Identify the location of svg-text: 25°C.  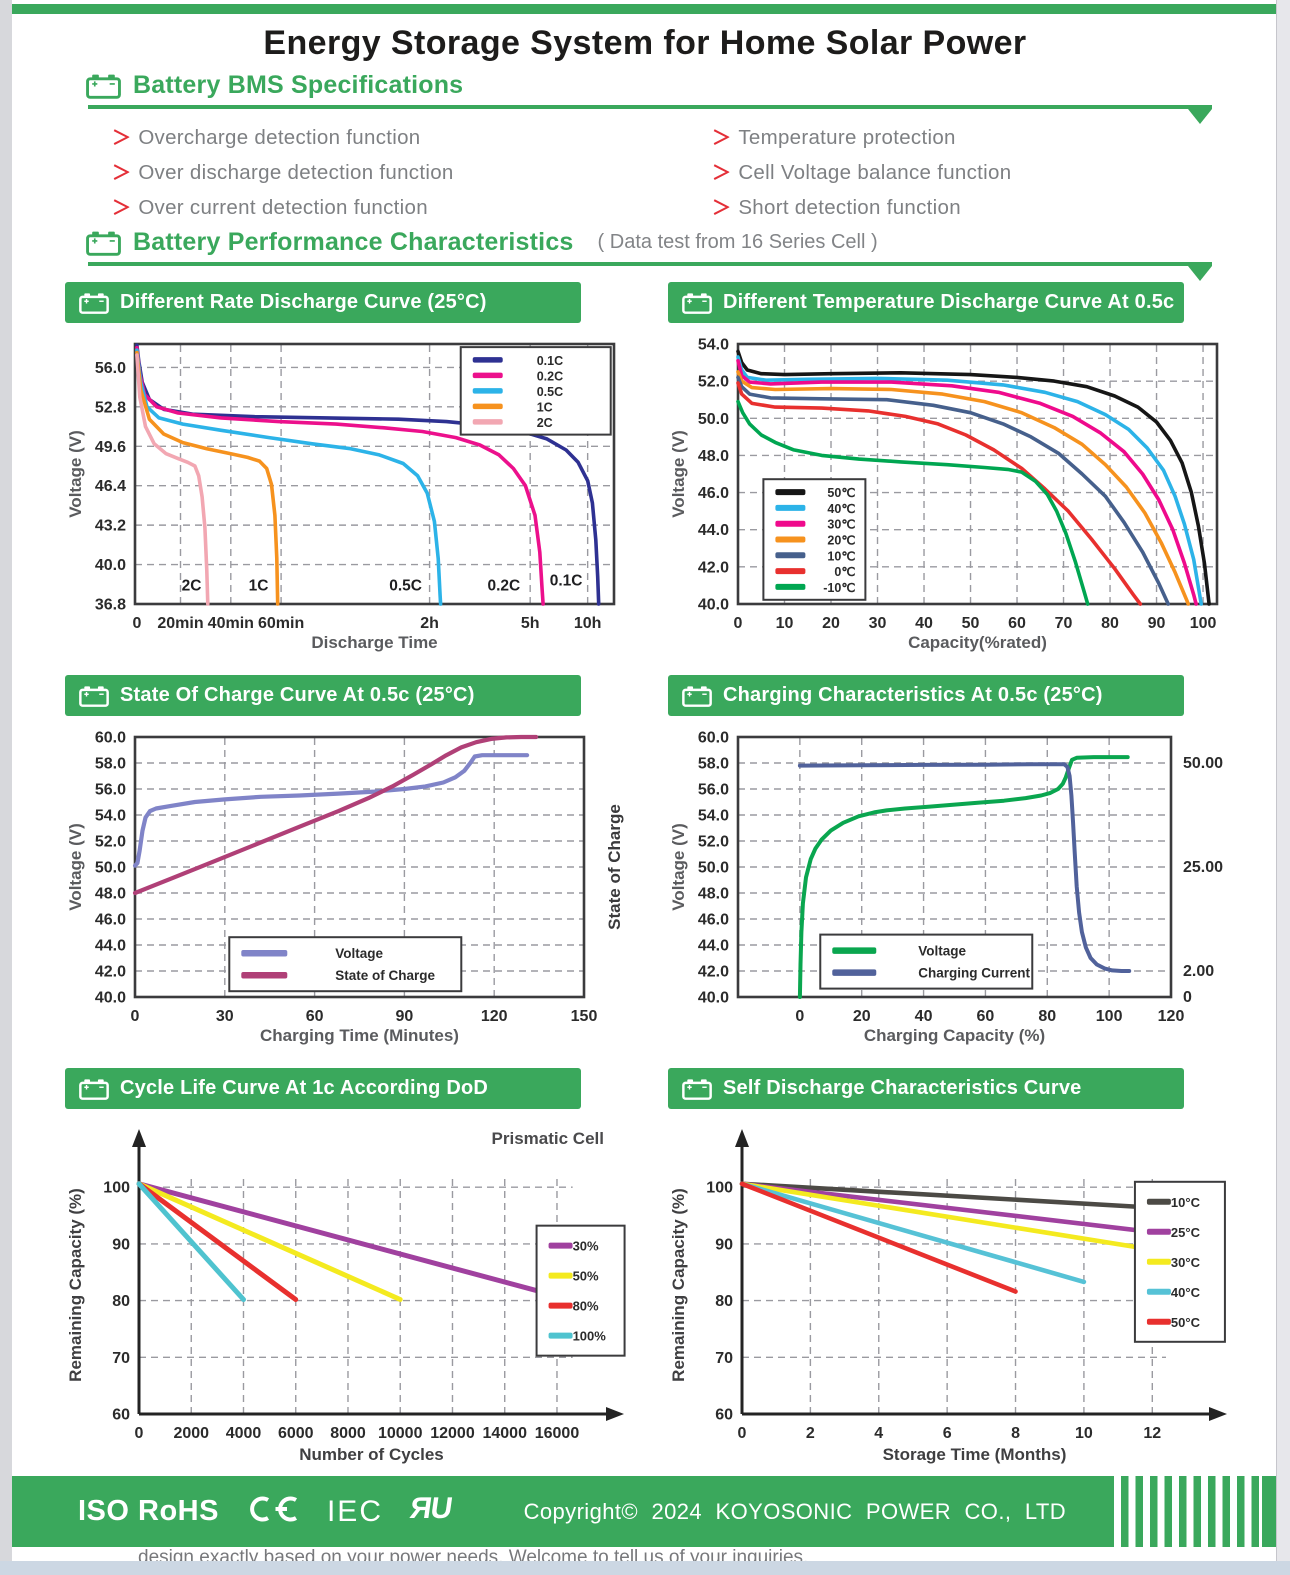
(1186, 1232).